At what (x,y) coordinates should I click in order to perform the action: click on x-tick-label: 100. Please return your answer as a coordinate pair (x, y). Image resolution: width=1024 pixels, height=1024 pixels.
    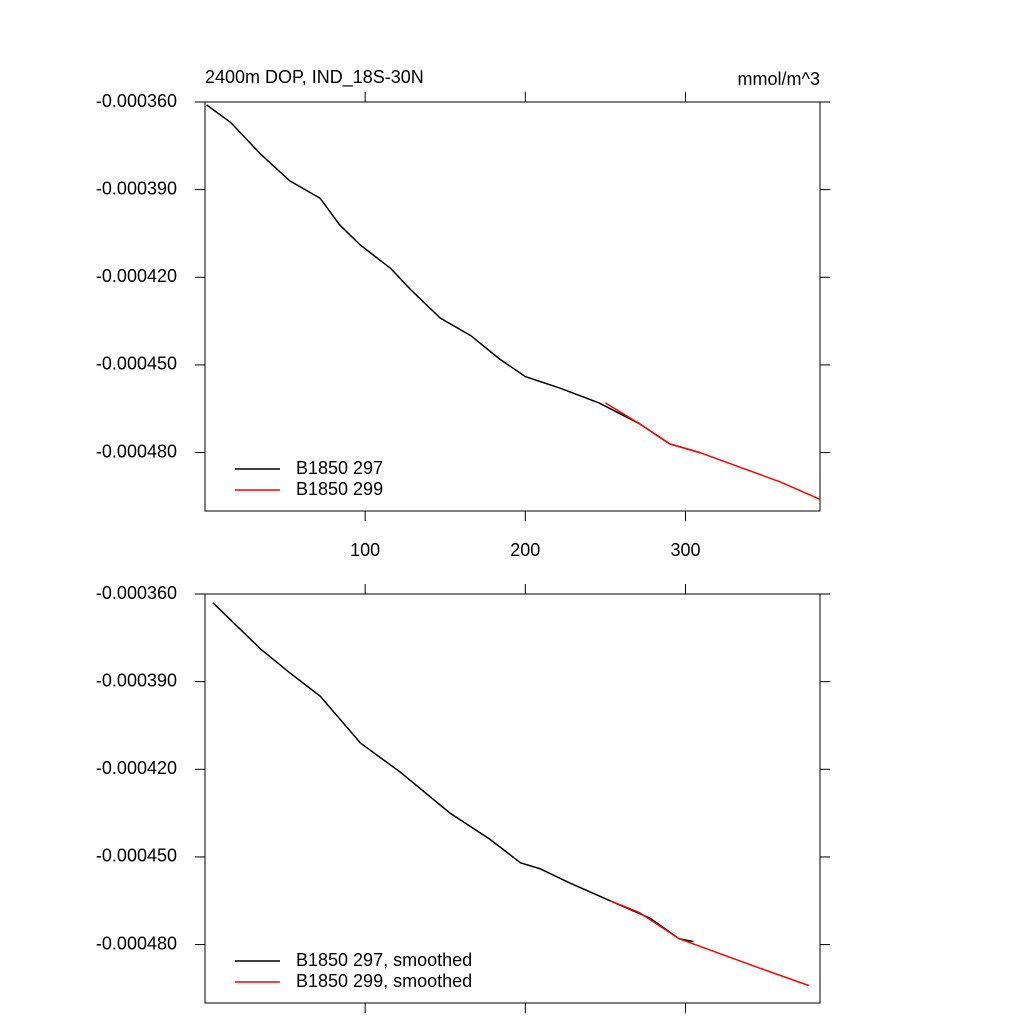
    Looking at the image, I should click on (365, 550).